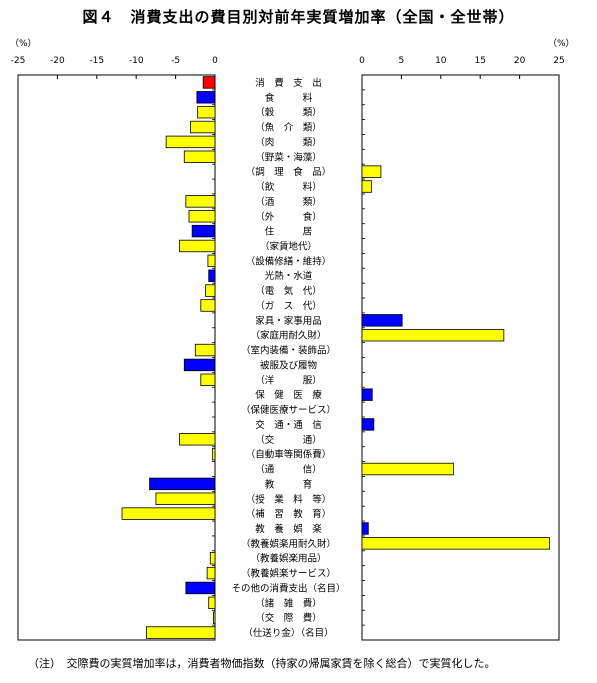 The image size is (597, 683). What do you see at coordinates (288, 395) in the screenshot?
I see `category-label: 保 健 医 療` at bounding box center [288, 395].